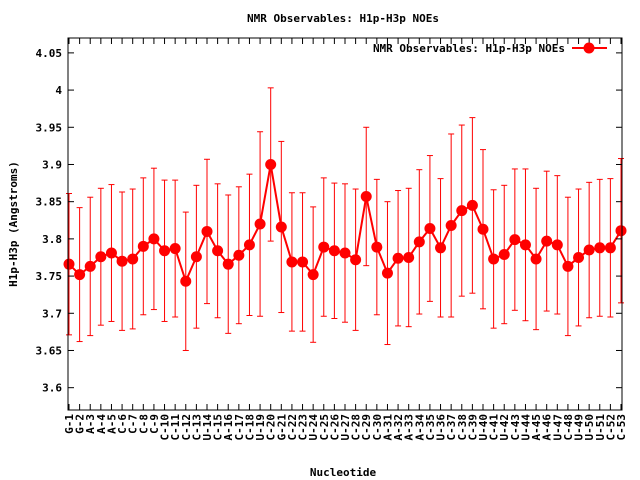 The image size is (640, 480). Describe the element at coordinates (343, 472) in the screenshot. I see `x-axis-label: Nucleotide` at that location.